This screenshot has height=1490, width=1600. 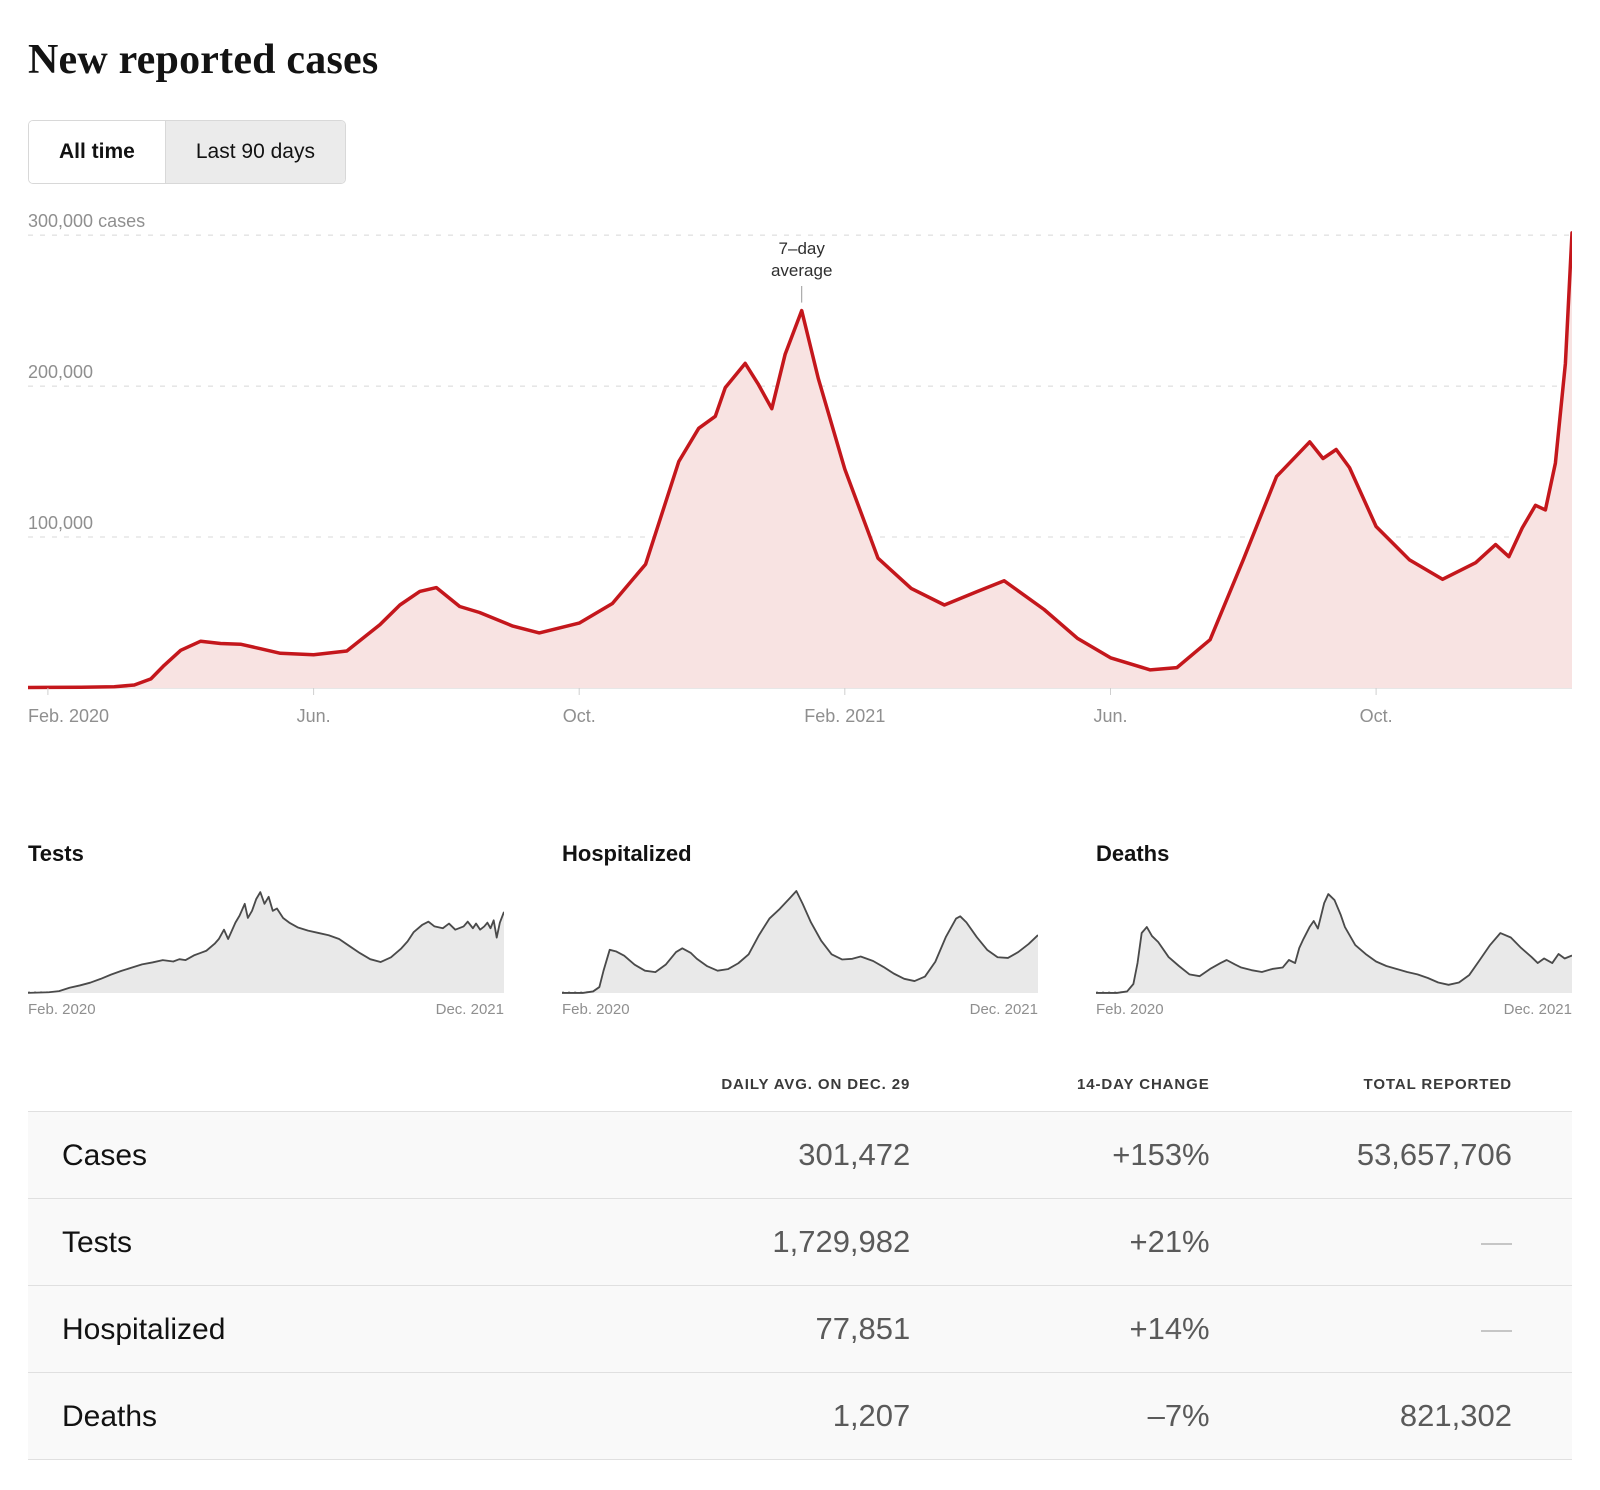 What do you see at coordinates (800, 1328) in the screenshot?
I see `table-row-hospitalized: Hospitalized 77,851 +14% —` at bounding box center [800, 1328].